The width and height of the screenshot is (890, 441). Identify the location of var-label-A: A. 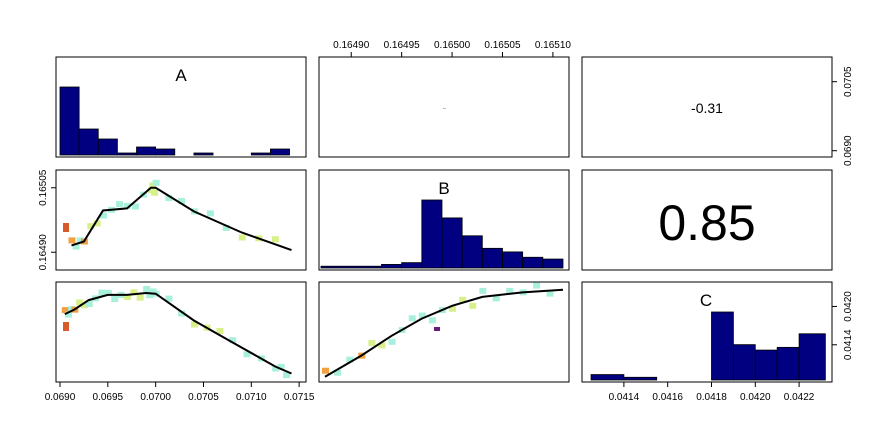
(181, 75).